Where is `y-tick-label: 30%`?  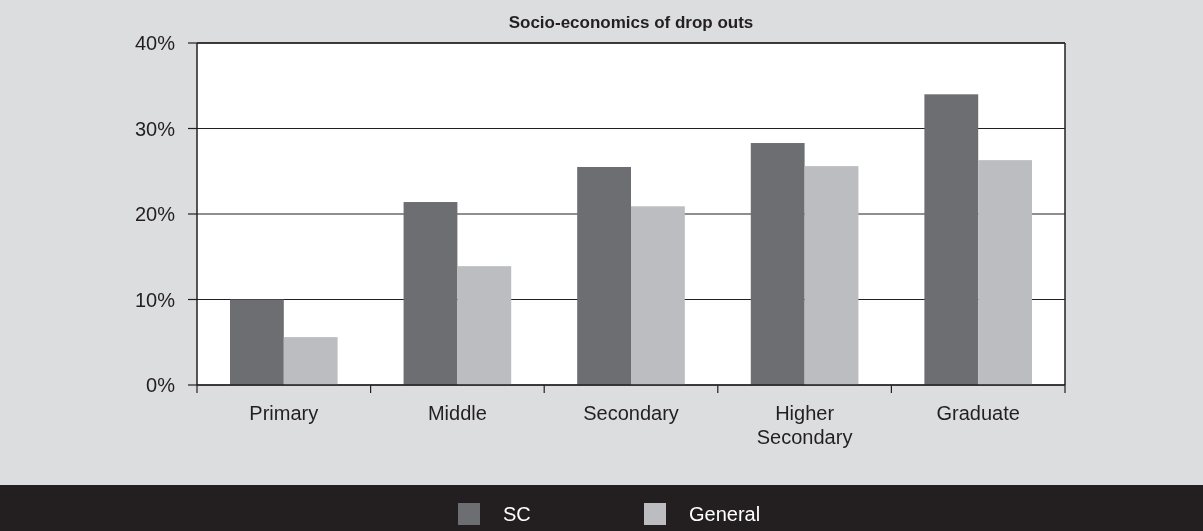
y-tick-label: 30% is located at coordinates (155, 128).